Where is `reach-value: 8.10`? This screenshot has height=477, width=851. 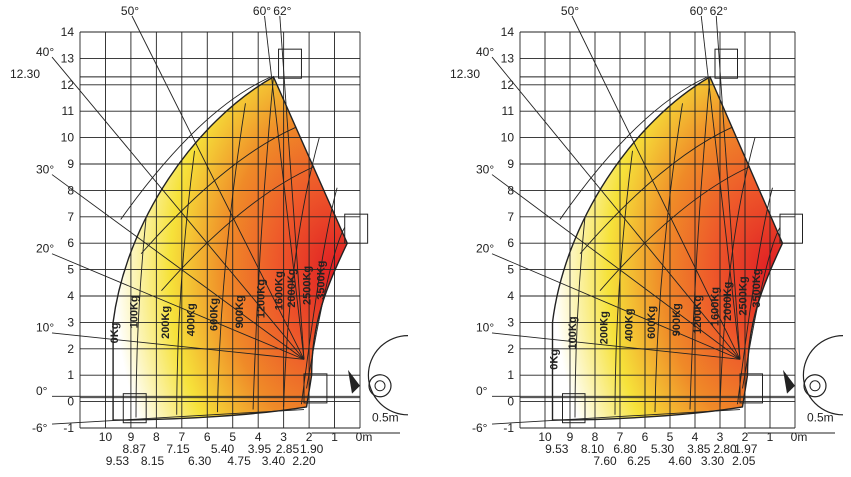 reach-value: 8.10 is located at coordinates (593, 449).